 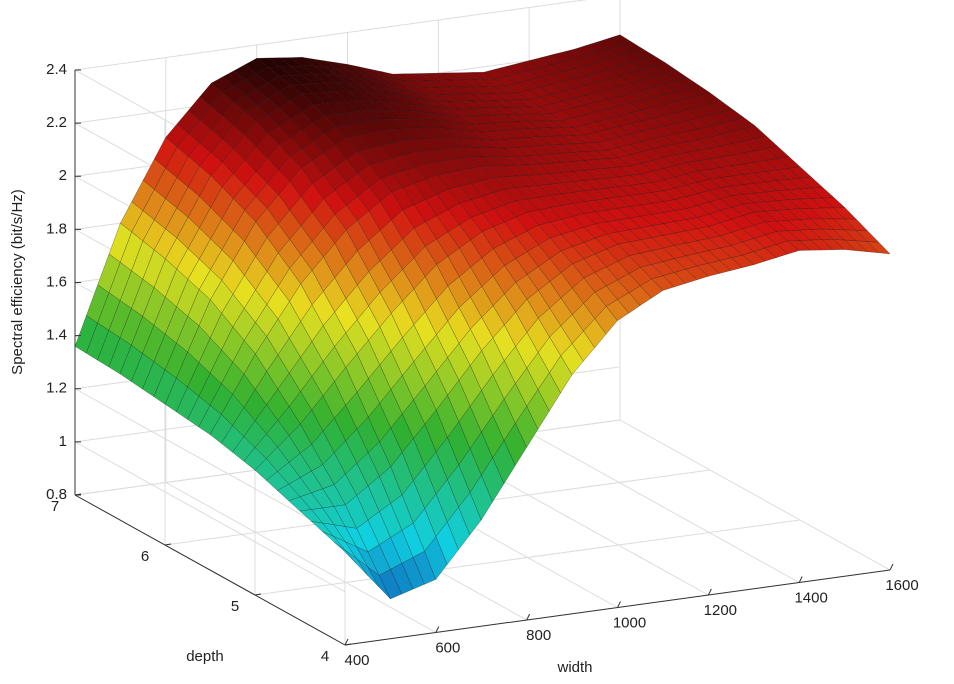 What do you see at coordinates (538, 635) in the screenshot?
I see `x-tick-label: 800` at bounding box center [538, 635].